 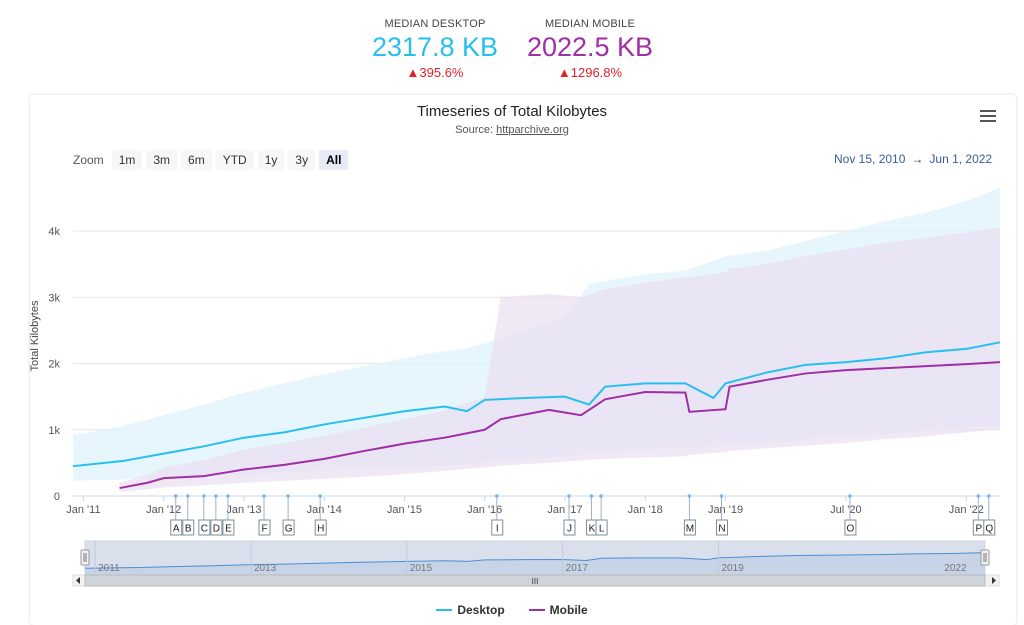 What do you see at coordinates (271, 160) in the screenshot?
I see `zoom-button-1y: 1y` at bounding box center [271, 160].